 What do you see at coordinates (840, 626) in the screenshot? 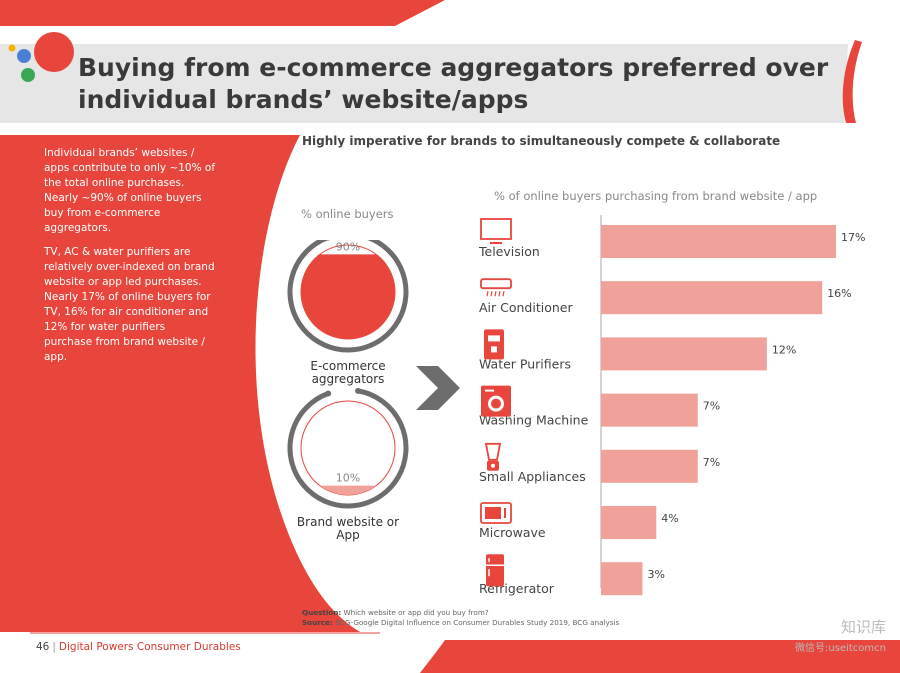
I see `watermark-line-1: 知识库` at bounding box center [840, 626].